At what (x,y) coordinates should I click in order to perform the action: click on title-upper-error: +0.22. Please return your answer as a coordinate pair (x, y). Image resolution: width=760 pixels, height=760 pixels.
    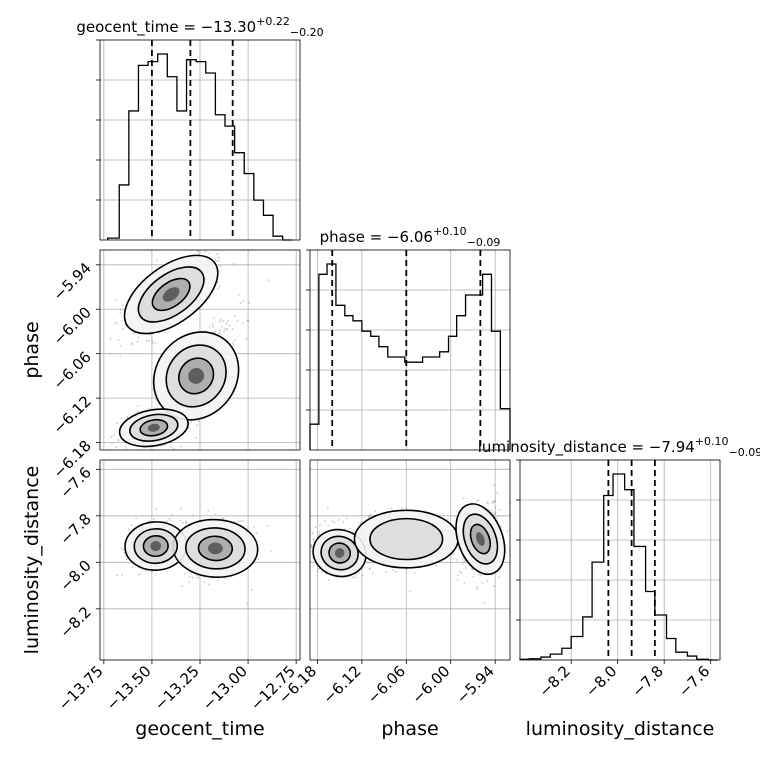
    Looking at the image, I should click on (273, 21).